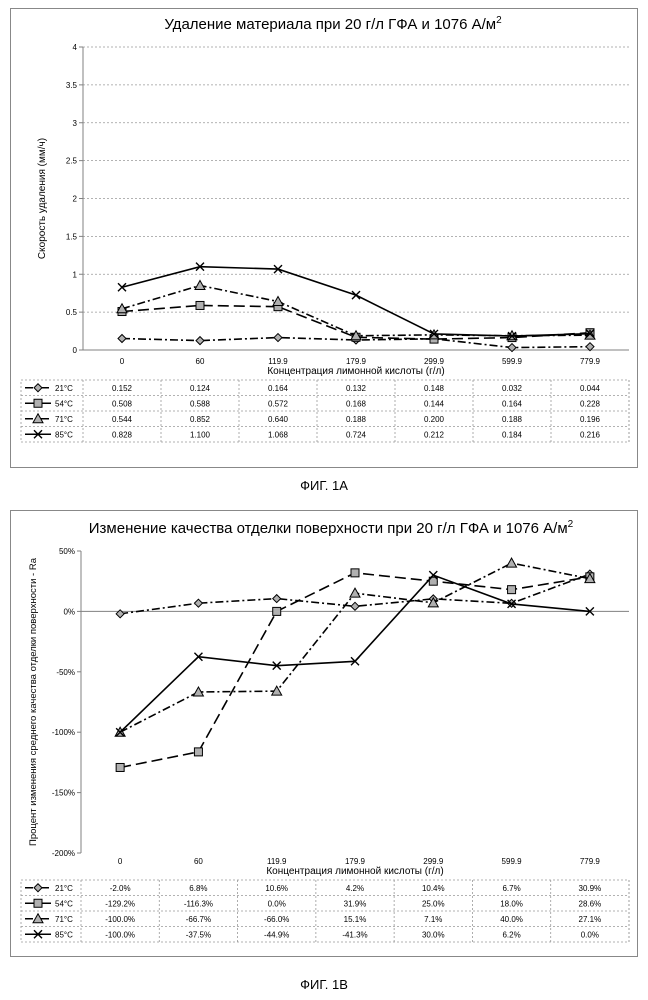  Describe the element at coordinates (122, 419) in the screenshot. I see `data-table-cell: 0.544` at that location.